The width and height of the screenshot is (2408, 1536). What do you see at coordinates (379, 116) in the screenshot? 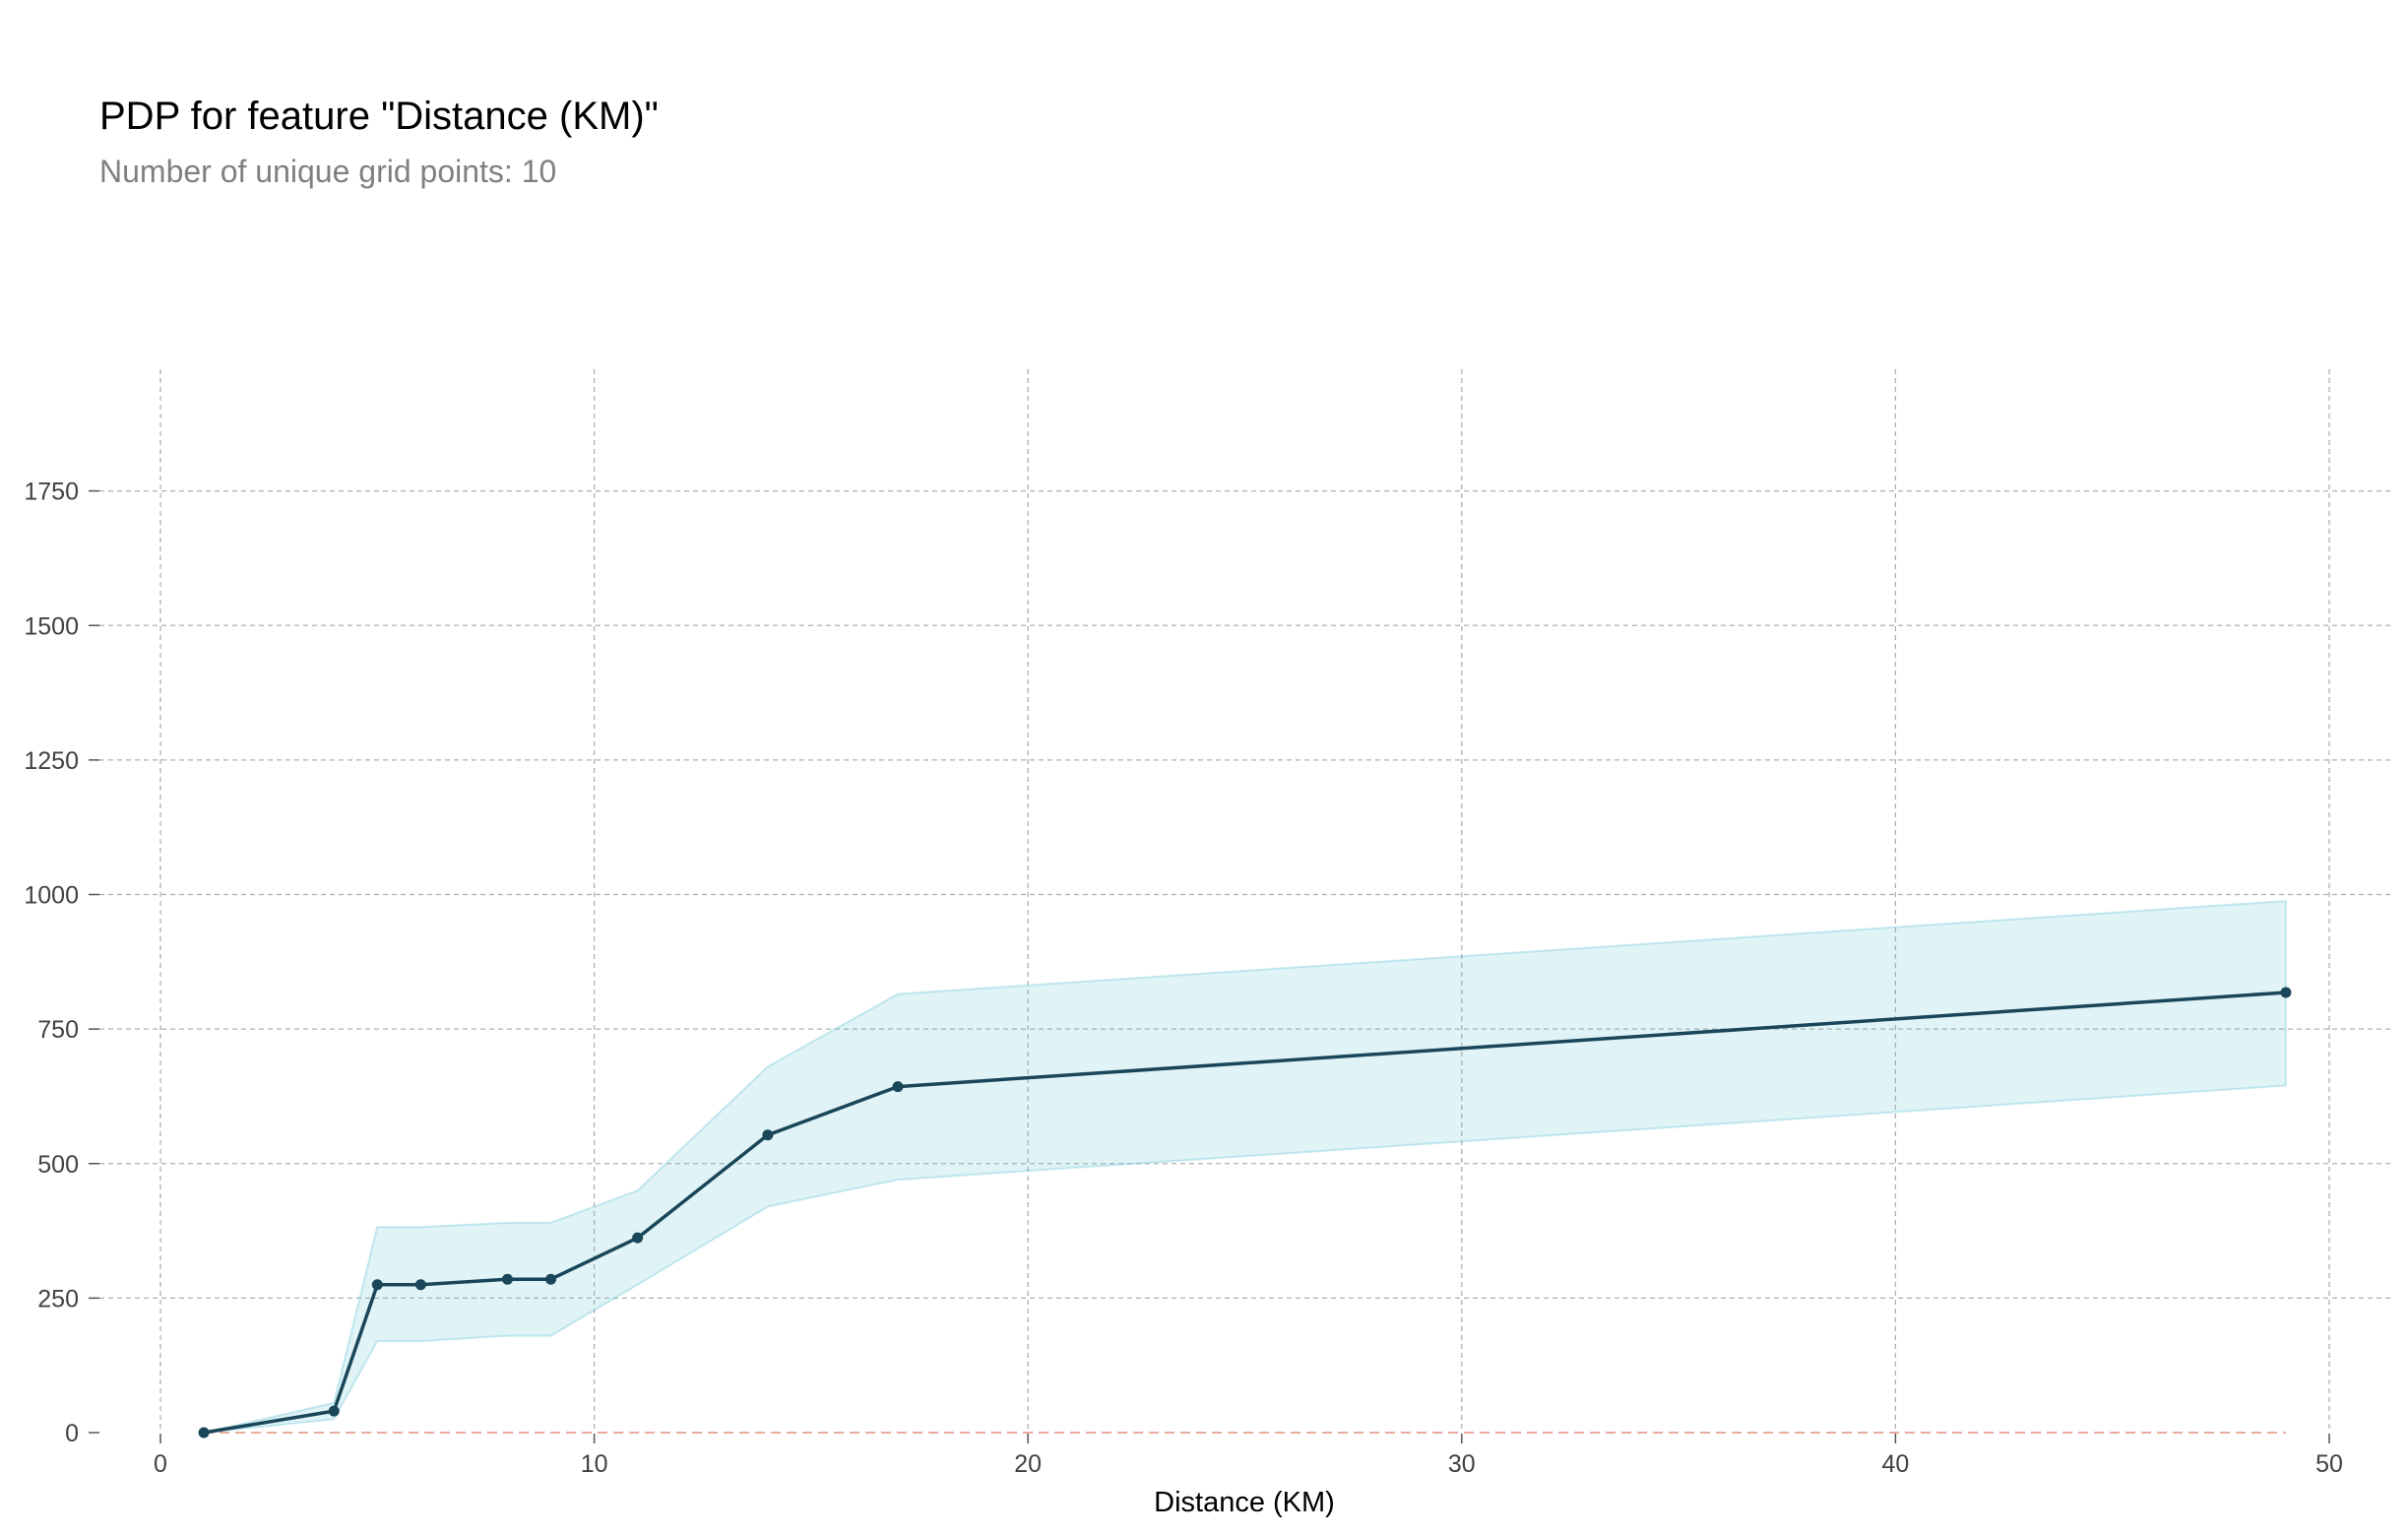
I see `chart-title: PDP for feature "Distance (KM)"` at bounding box center [379, 116].